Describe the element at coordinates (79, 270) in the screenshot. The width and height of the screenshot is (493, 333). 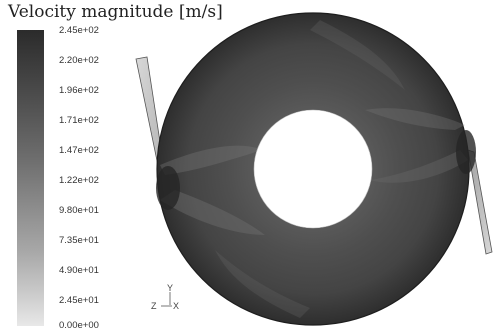
I see `colorbar-tick-label: 4.90e+01` at that location.